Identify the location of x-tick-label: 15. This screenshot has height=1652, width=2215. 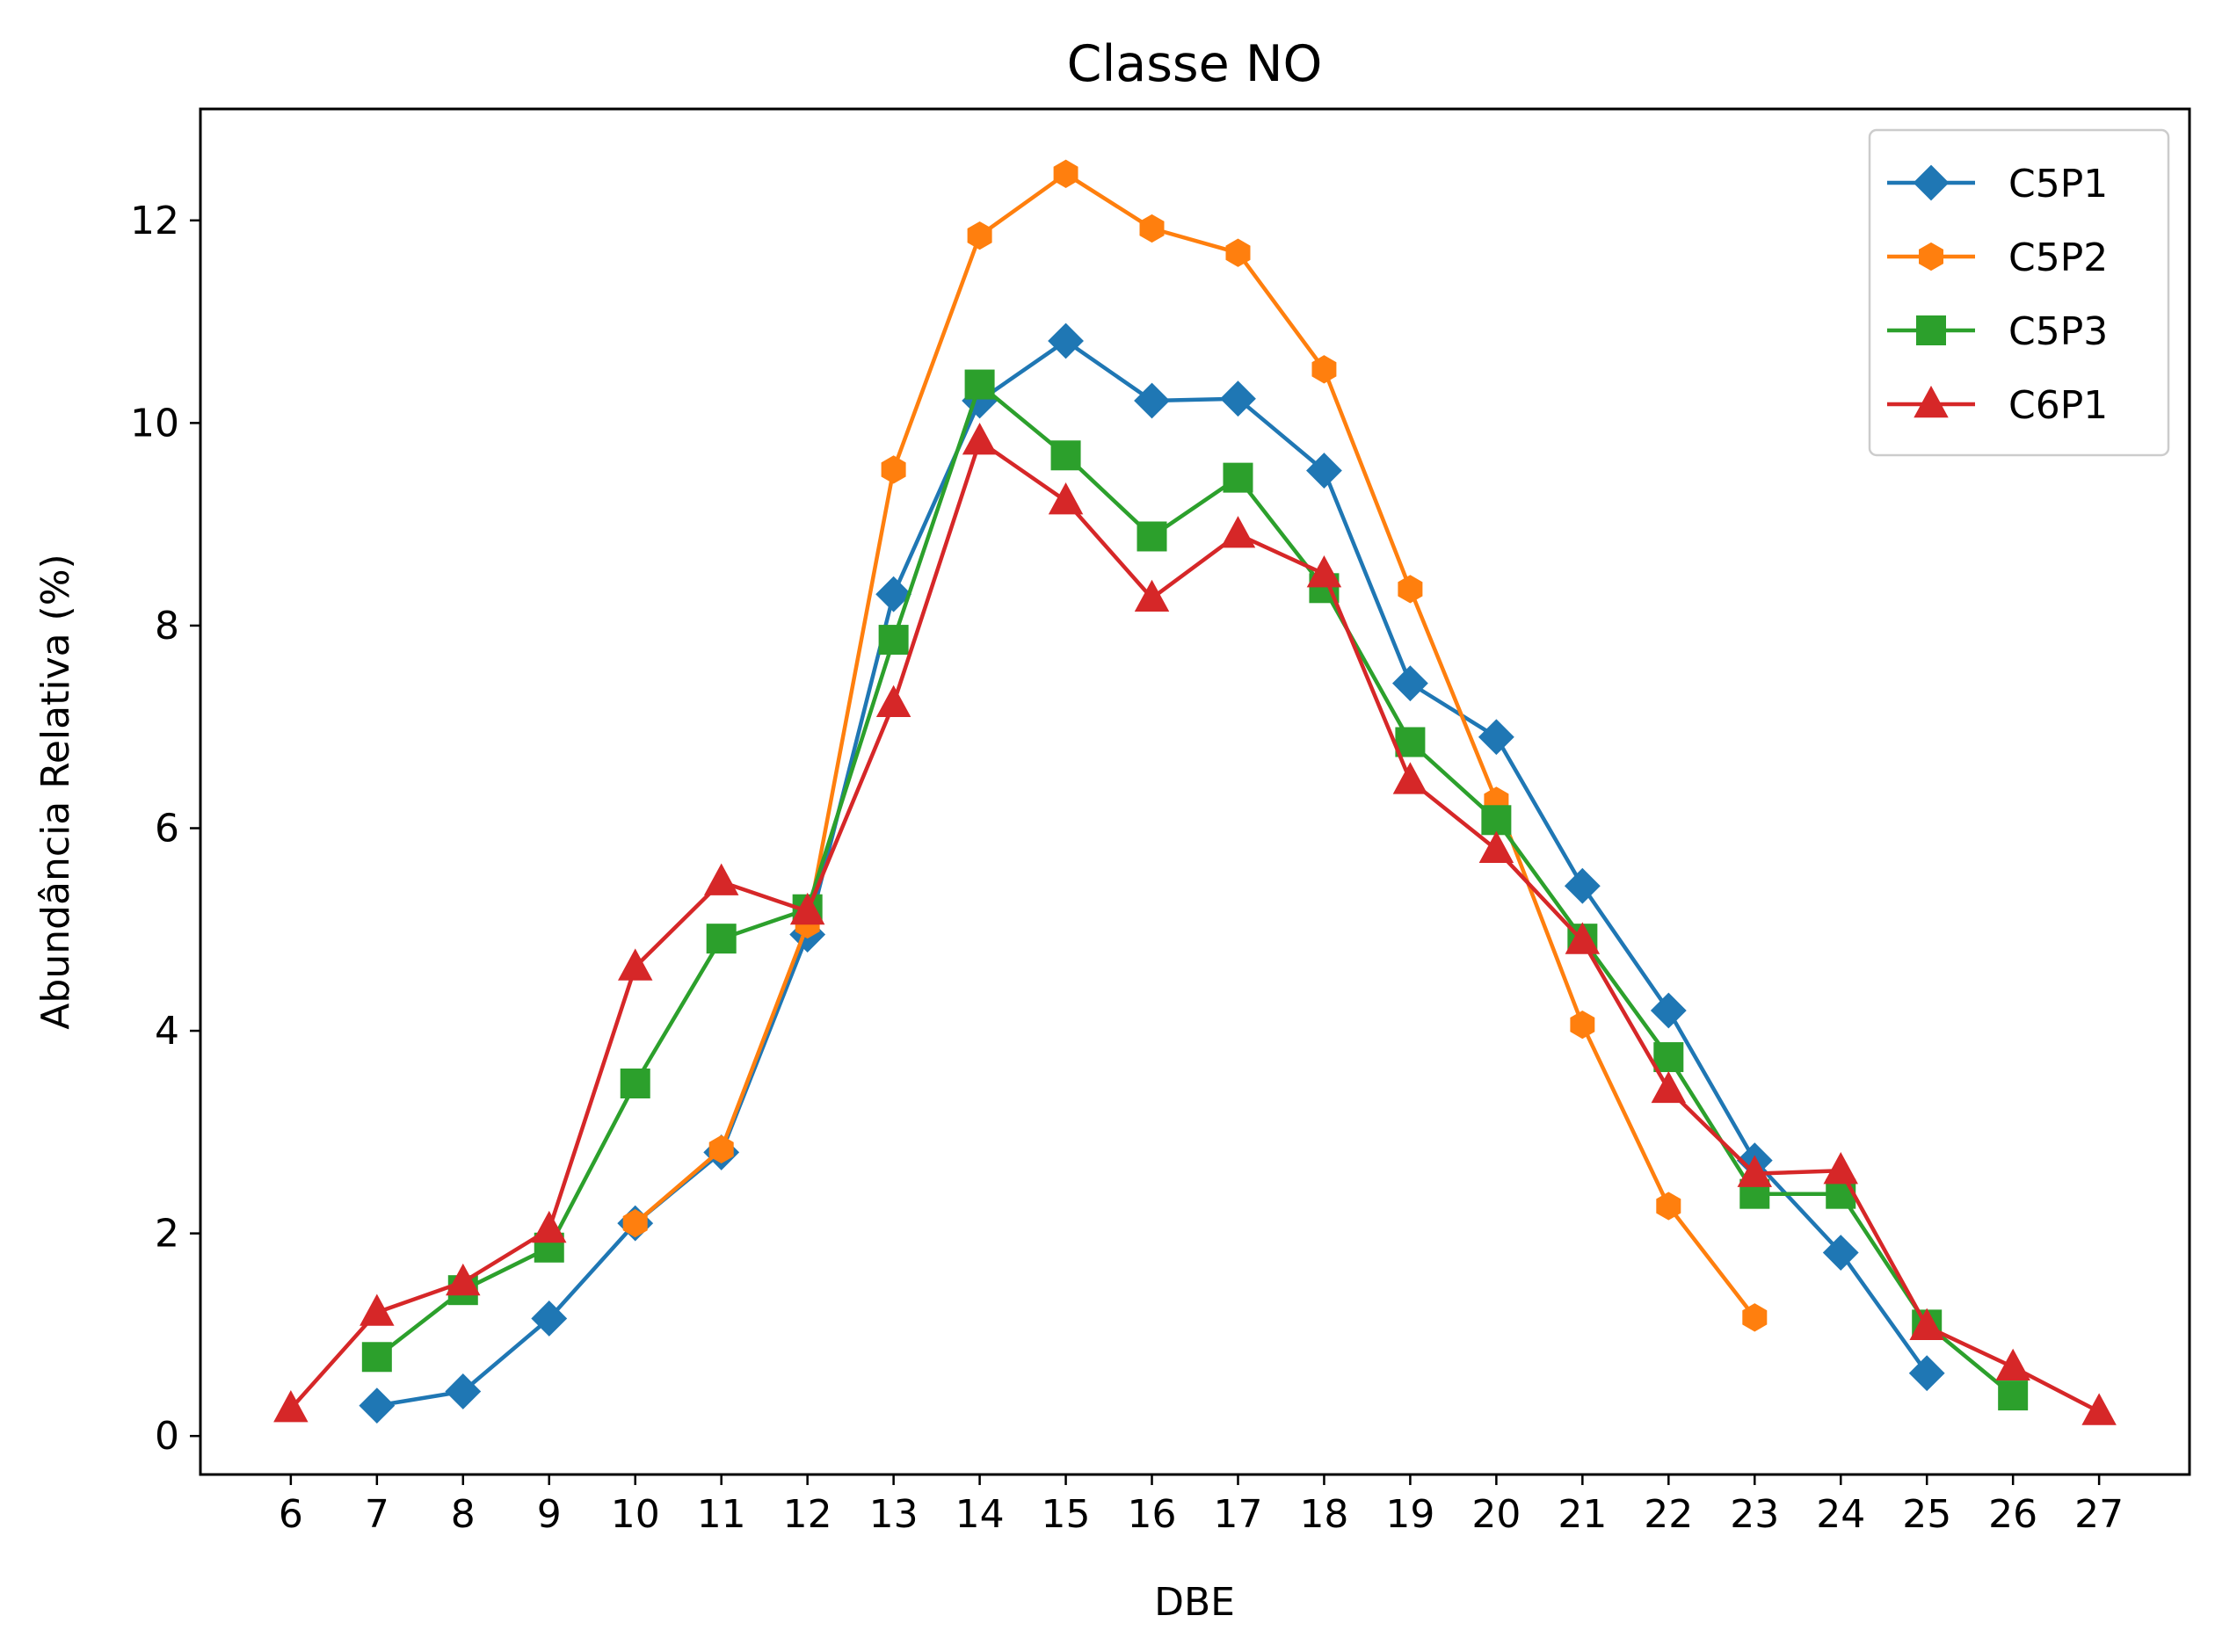
(1066, 1514).